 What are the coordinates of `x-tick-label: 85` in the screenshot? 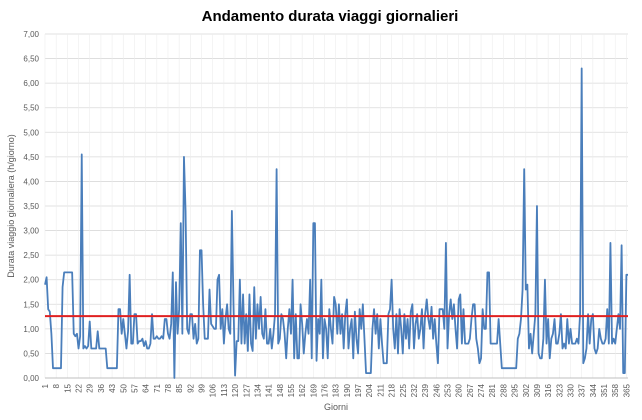 It's located at (179, 387).